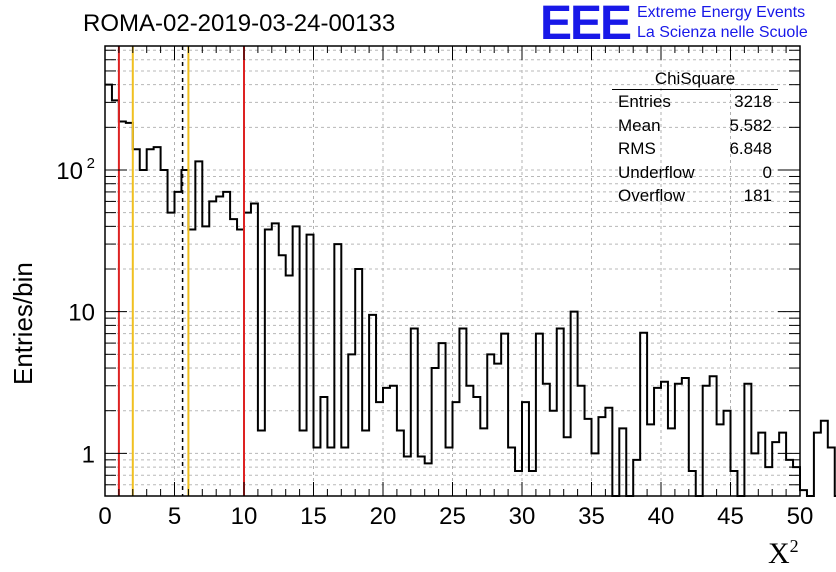 This screenshot has height=572, width=836. Describe the element at coordinates (239, 23) in the screenshot. I see `chart-title: ROMA-02-2019-03-24-00133` at that location.